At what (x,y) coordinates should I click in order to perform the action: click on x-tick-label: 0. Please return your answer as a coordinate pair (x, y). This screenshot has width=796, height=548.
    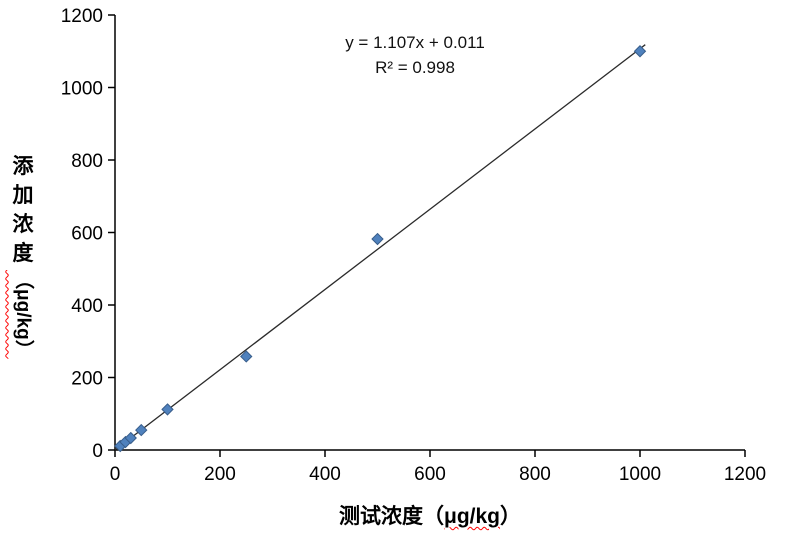
    Looking at the image, I should click on (115, 474).